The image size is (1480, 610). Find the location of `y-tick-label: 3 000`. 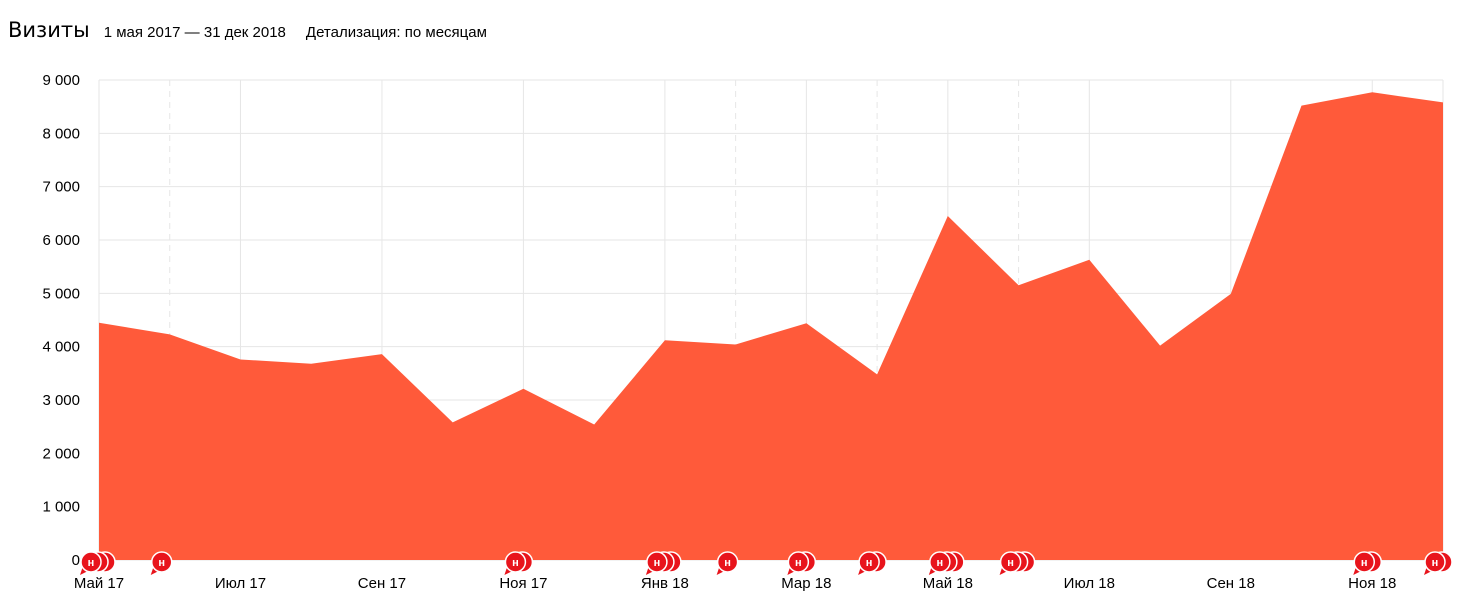

y-tick-label: 3 000 is located at coordinates (61, 400).